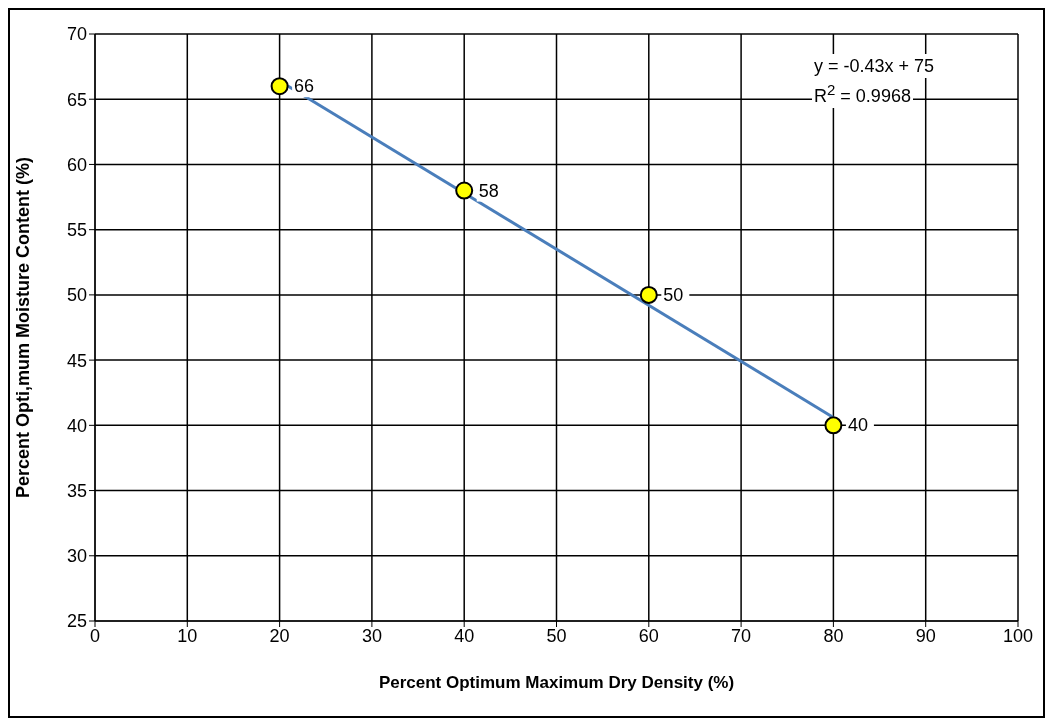  Describe the element at coordinates (488, 190) in the screenshot. I see `data-label: 58` at that location.